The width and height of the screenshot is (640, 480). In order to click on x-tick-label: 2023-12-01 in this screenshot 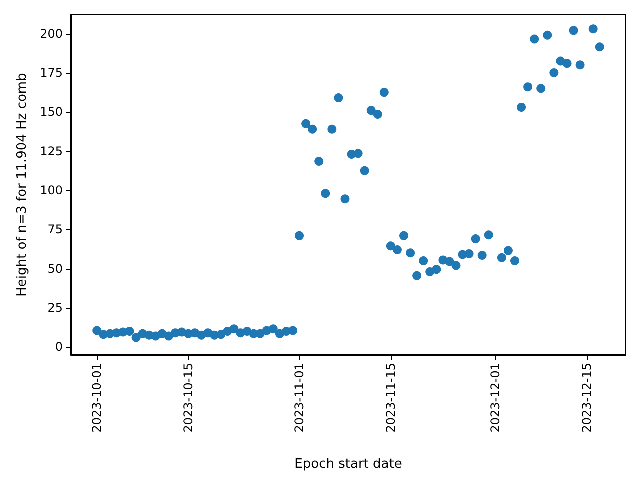, I will do `click(495, 398)`.